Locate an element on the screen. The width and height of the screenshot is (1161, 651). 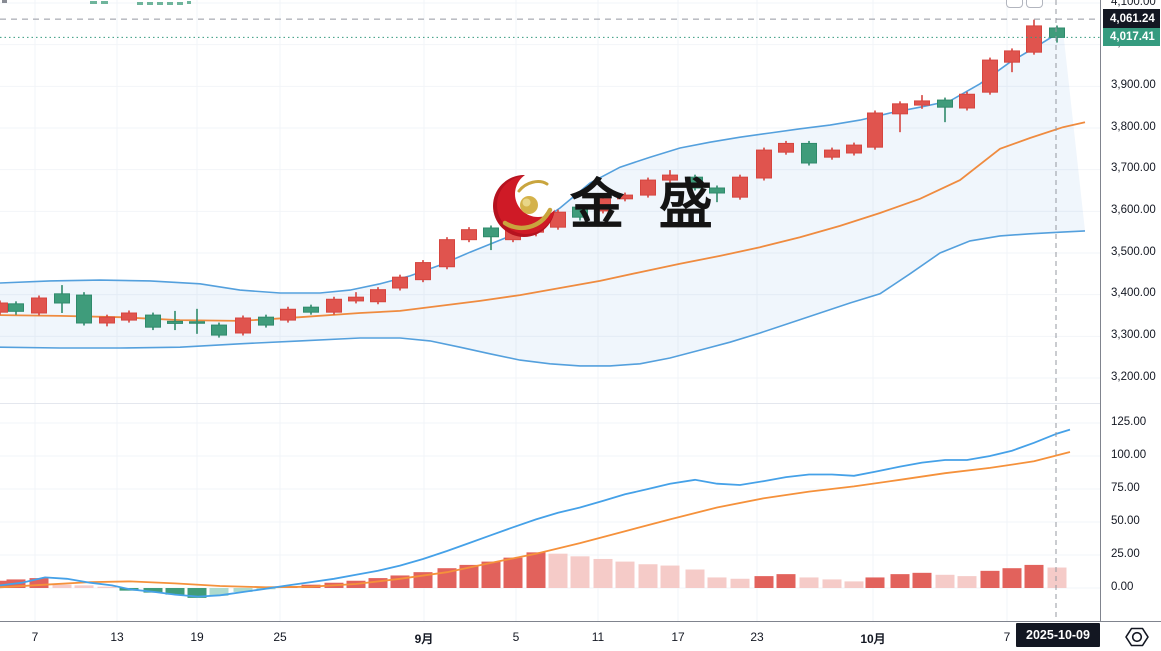
crosshair-date-badge: 2025-10-09 is located at coordinates (1058, 635).